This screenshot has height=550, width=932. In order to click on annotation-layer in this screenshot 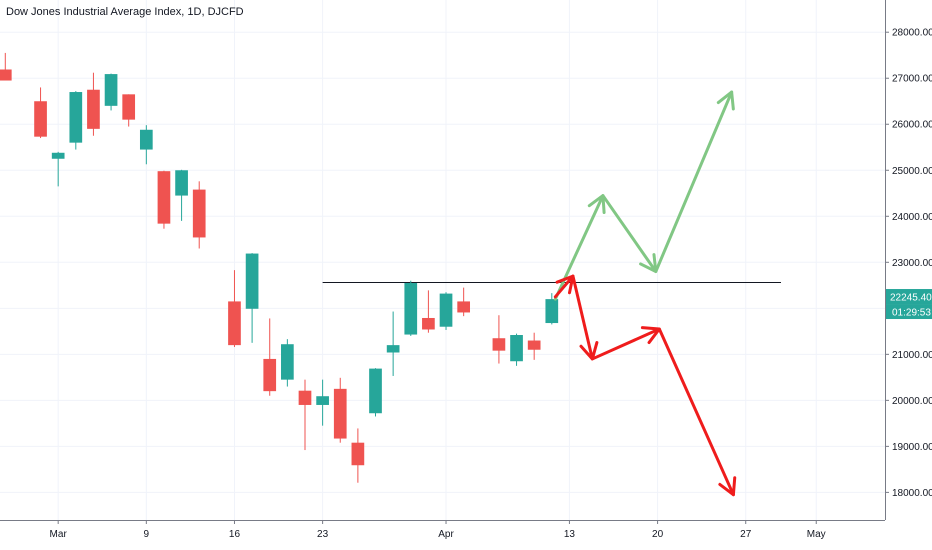, I will do `click(645, 293)`.